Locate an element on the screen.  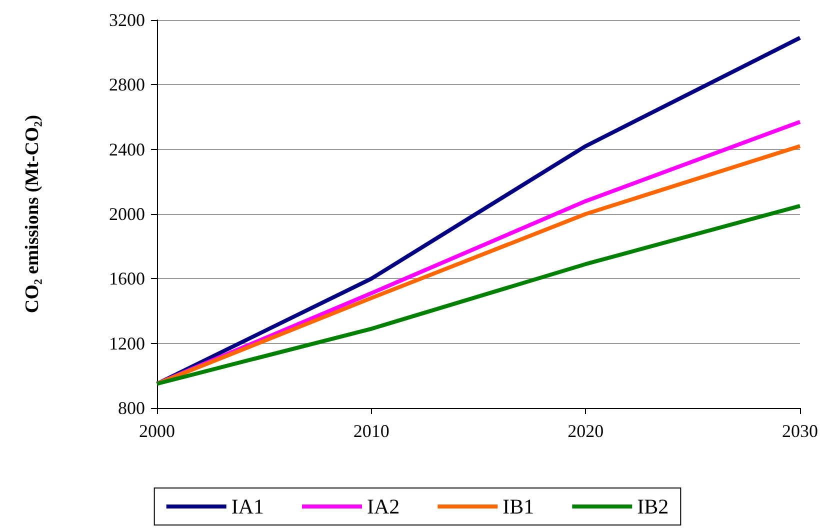
x-tick-label: 2000 is located at coordinates (157, 431).